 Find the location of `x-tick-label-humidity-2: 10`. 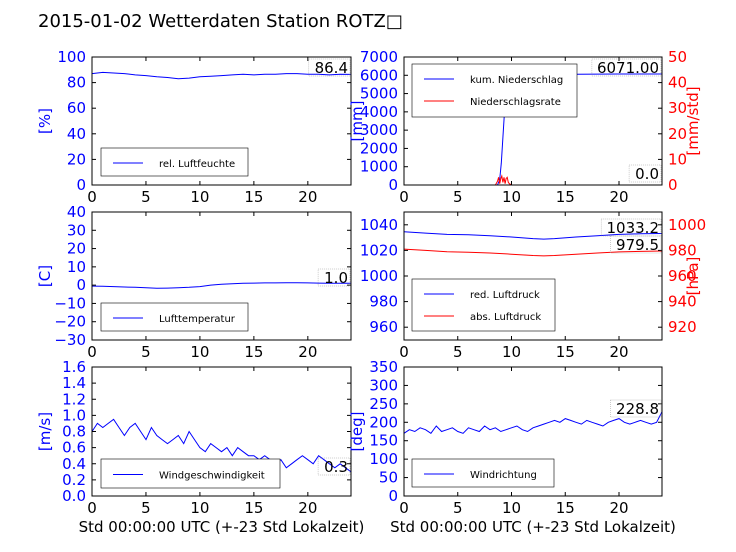

x-tick-label-humidity-2: 10 is located at coordinates (199, 197).